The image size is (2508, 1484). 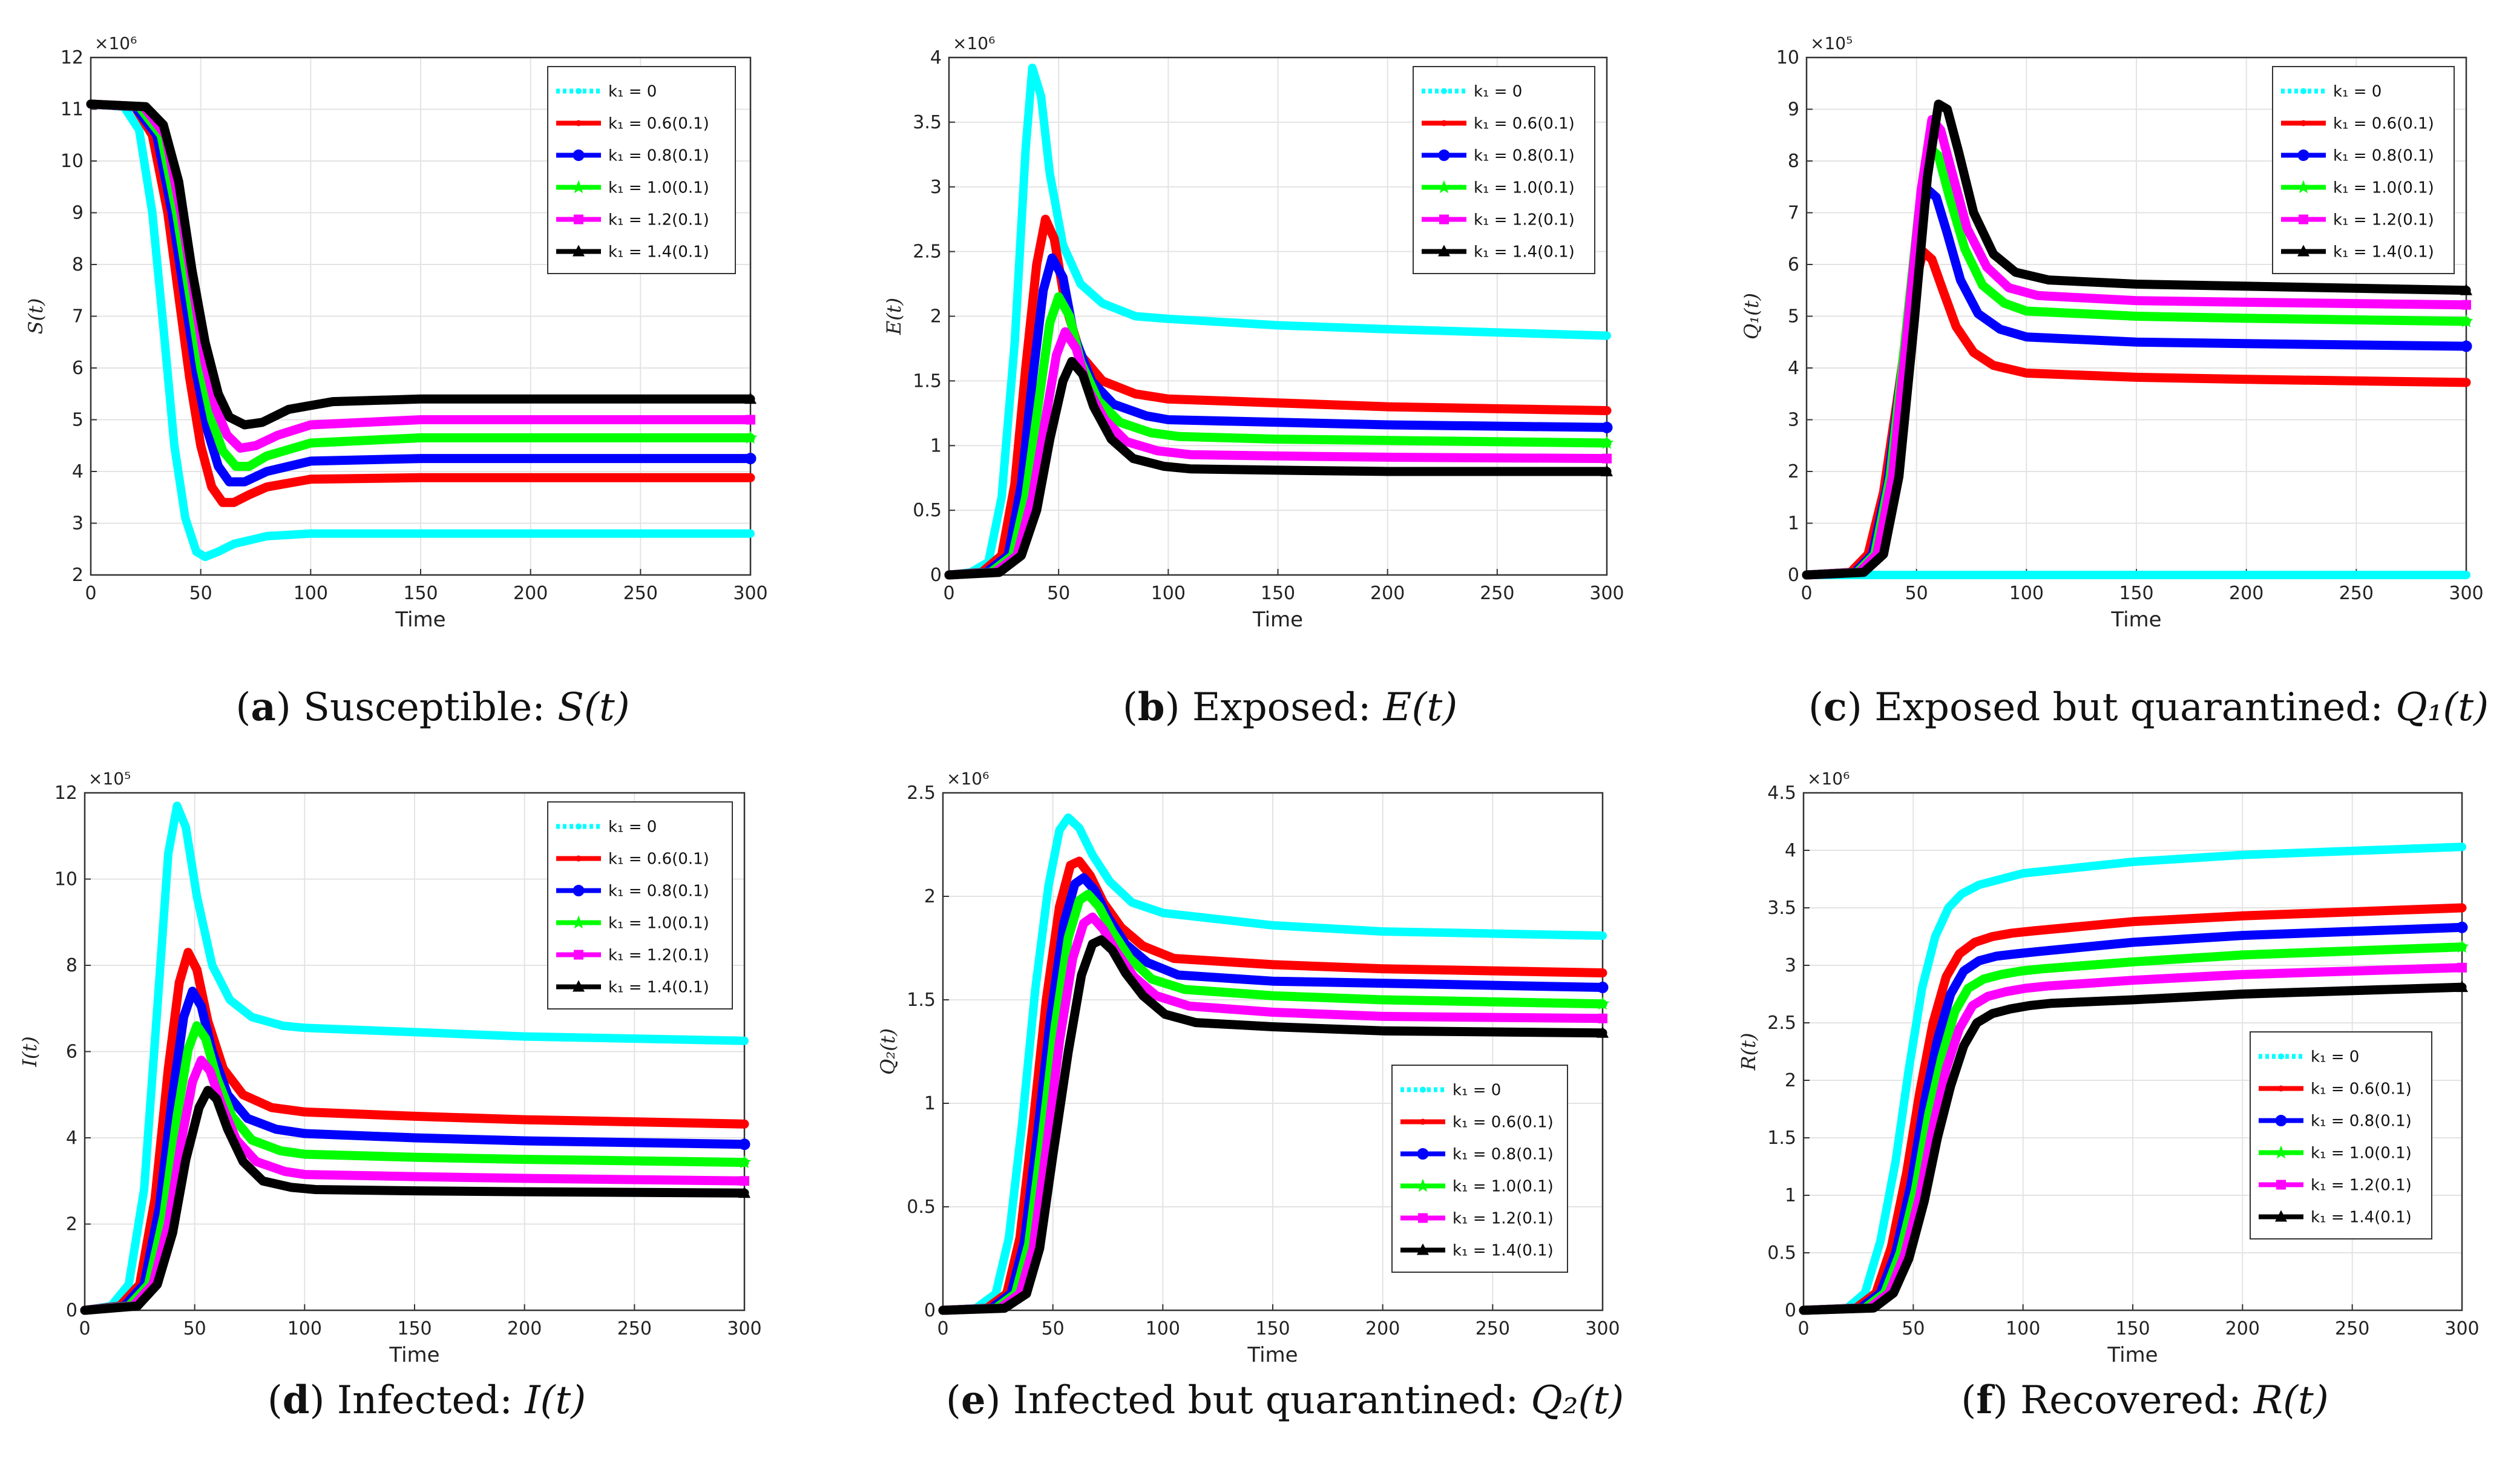 What do you see at coordinates (1985, 1400) in the screenshot?
I see `caption-letter: f` at bounding box center [1985, 1400].